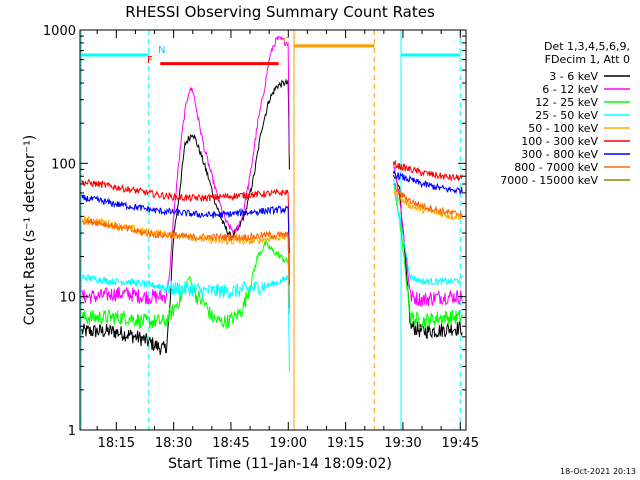  I want to click on legend-label-6-12-kev: 6 - 12 keV, so click(570, 89).